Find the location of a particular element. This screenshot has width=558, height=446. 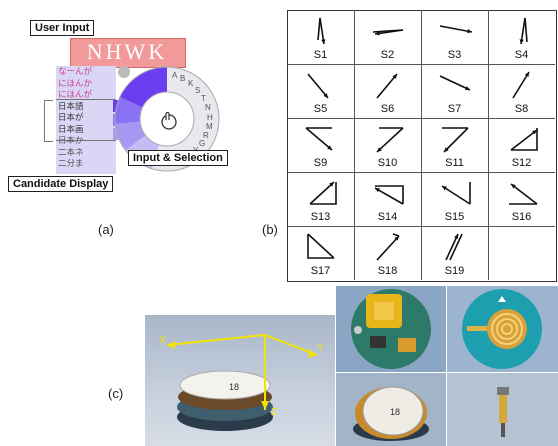

dial-letter: S is located at coordinates (197, 90).